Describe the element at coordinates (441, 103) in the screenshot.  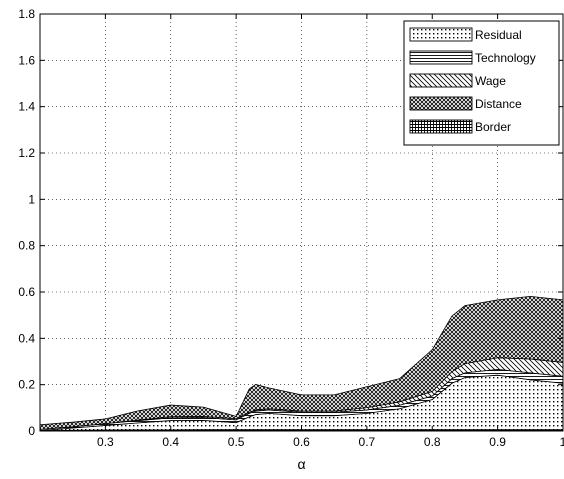
I see `legend-swatch-distance` at that location.